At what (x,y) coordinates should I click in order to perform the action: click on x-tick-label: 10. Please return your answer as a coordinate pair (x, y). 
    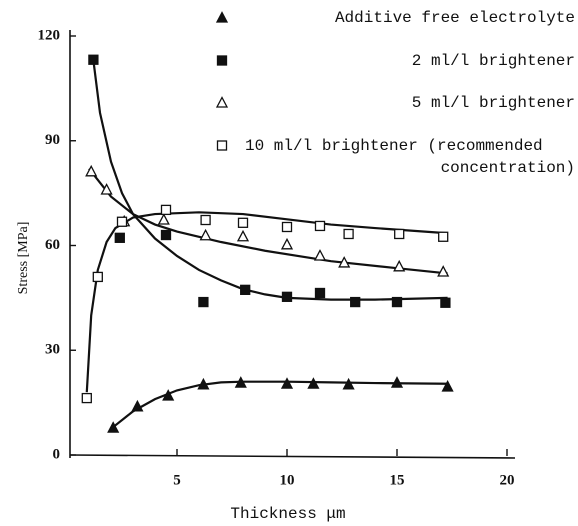
    Looking at the image, I should click on (287, 480).